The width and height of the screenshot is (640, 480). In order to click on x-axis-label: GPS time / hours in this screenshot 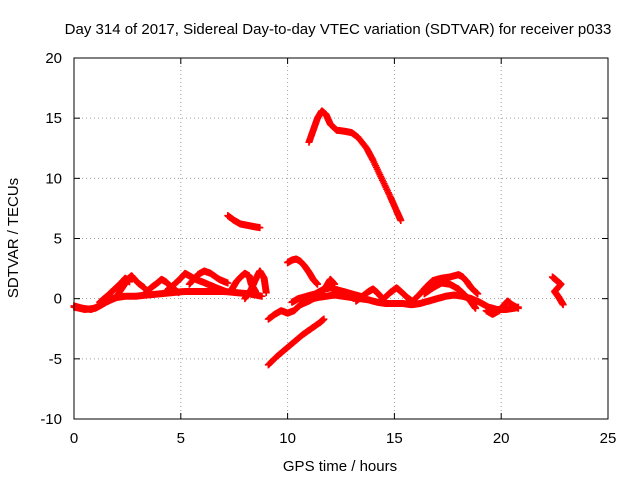, I will do `click(340, 466)`.